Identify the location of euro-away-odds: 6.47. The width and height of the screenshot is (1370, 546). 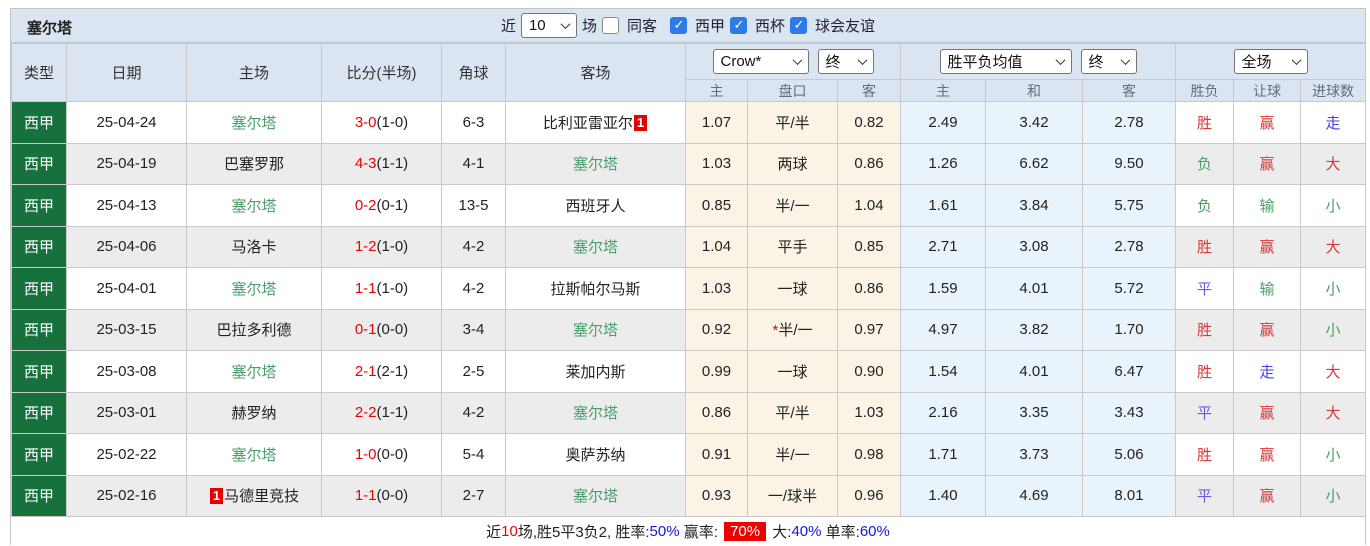
(1129, 371).